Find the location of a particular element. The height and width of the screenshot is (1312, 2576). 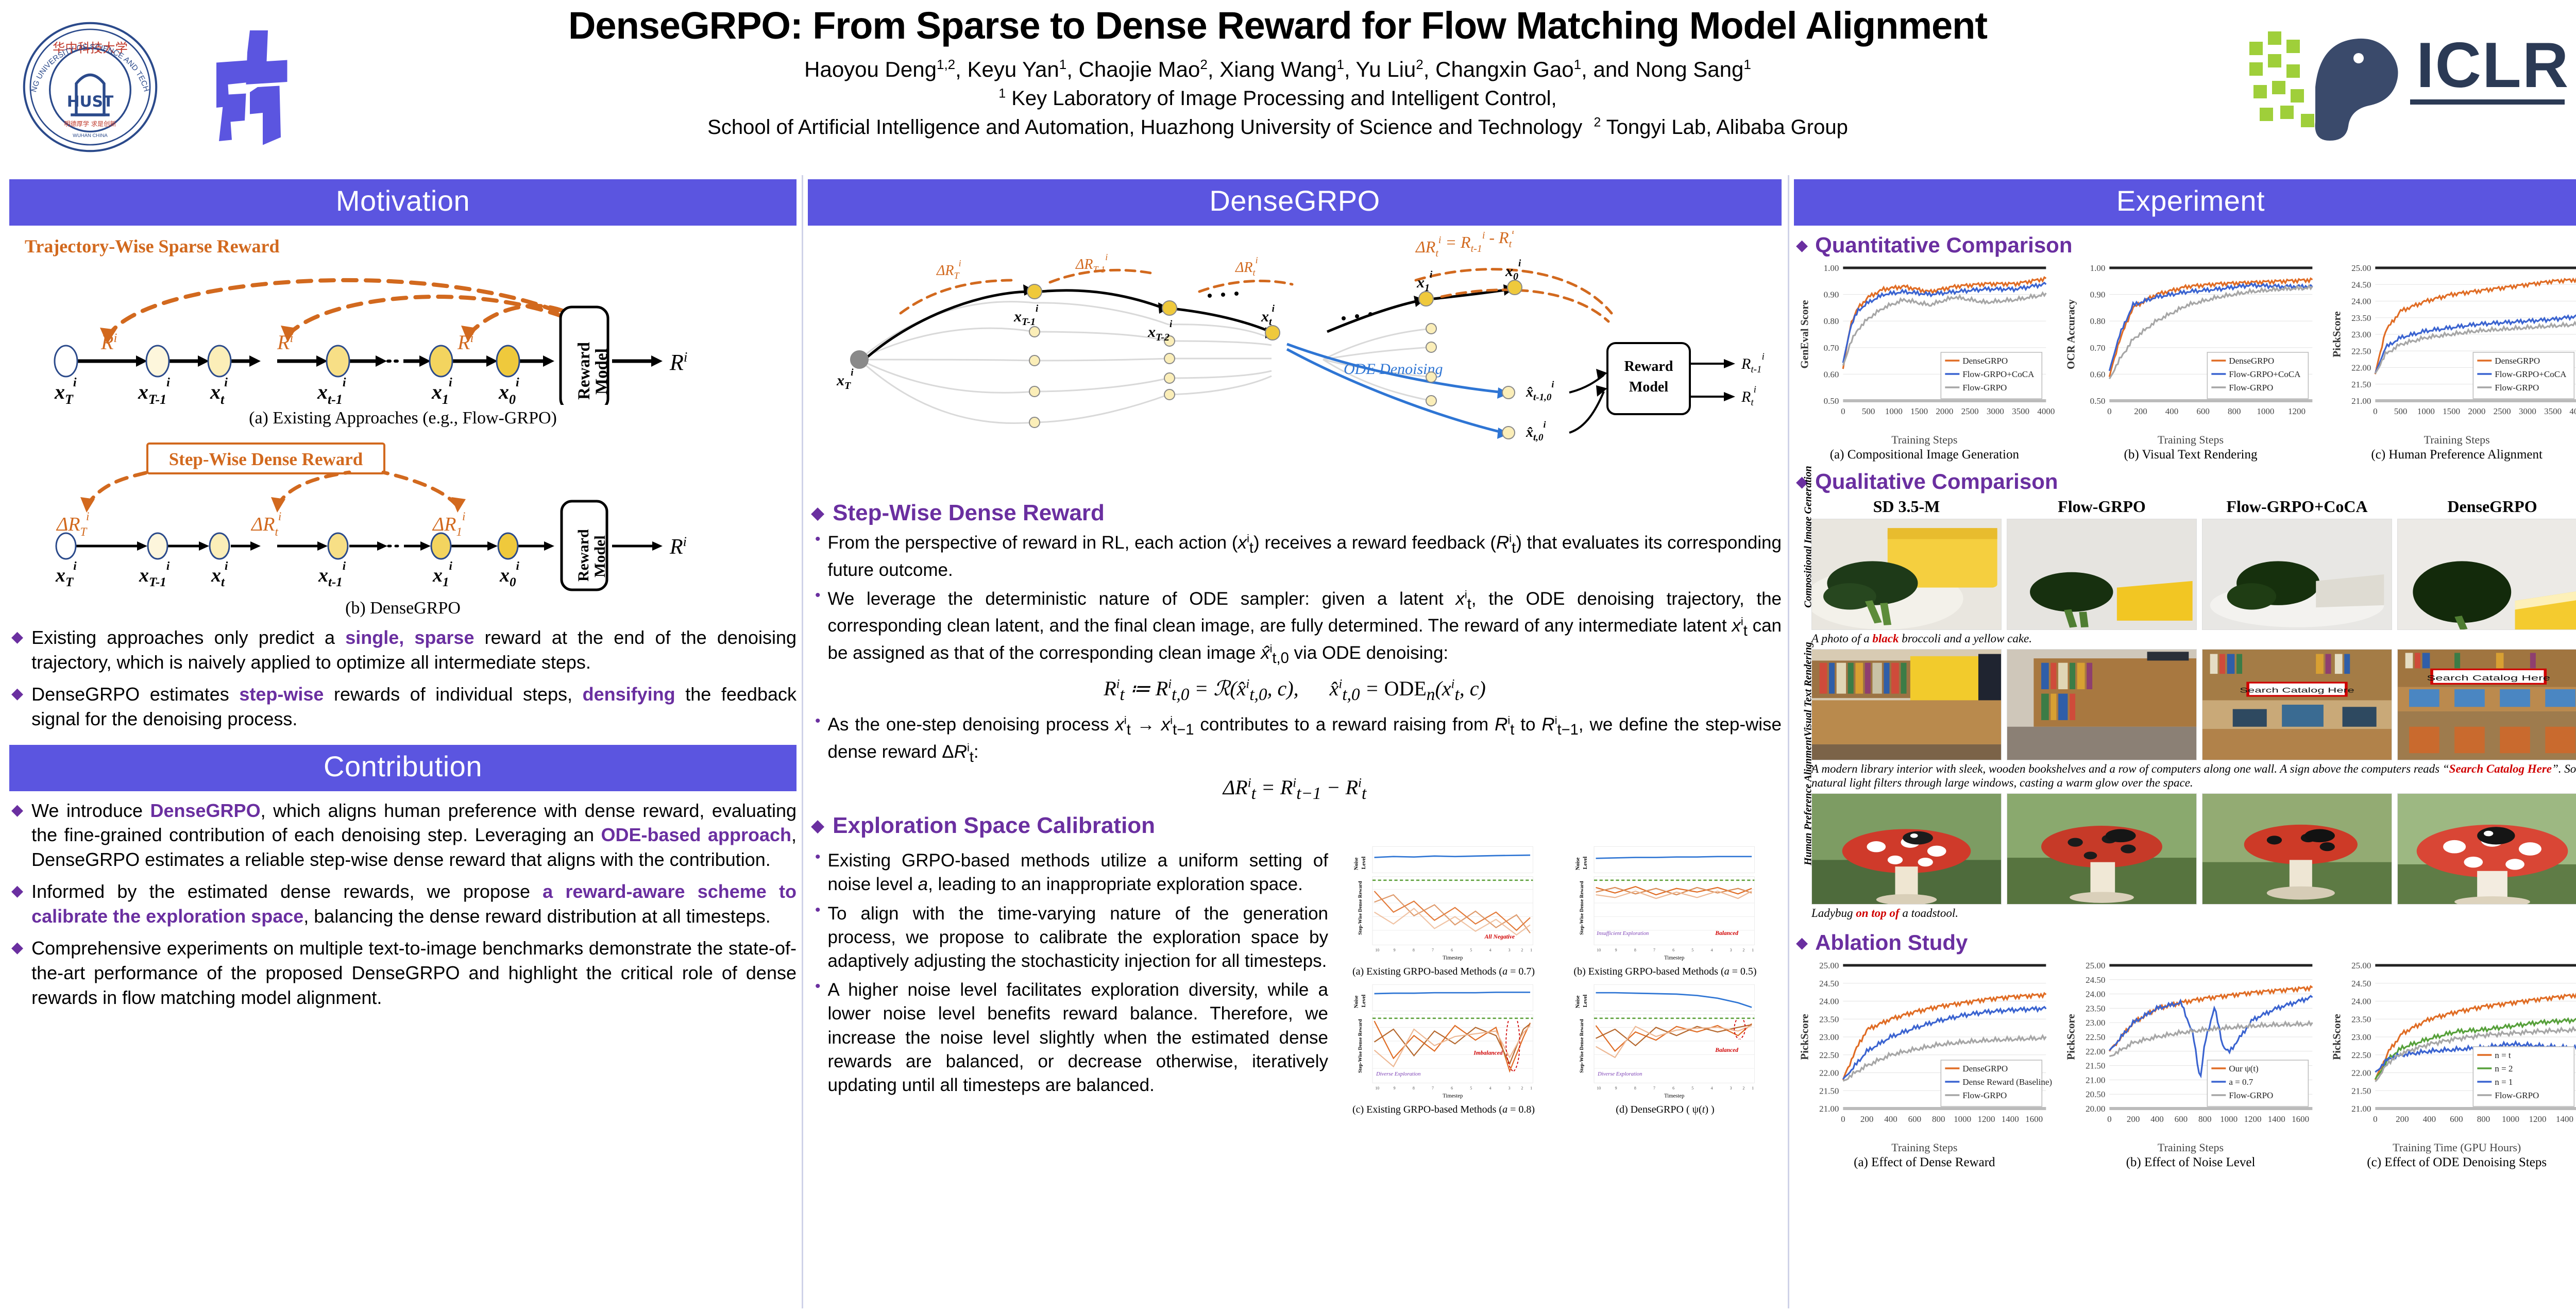

svg-text: Flow-GRPO+CoCA is located at coordinates (2531, 374).